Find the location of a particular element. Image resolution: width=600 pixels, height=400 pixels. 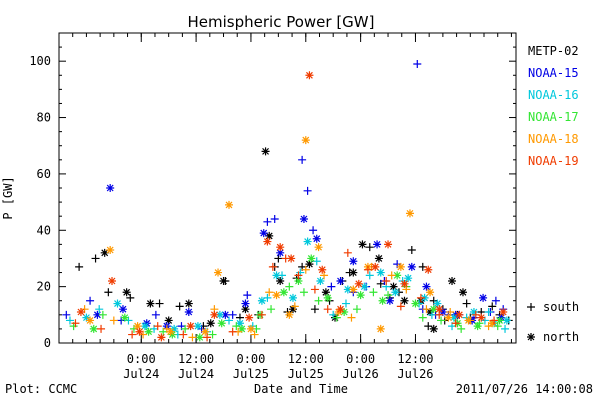

x-tick-time-label: 12:00 is located at coordinates (415, 359).